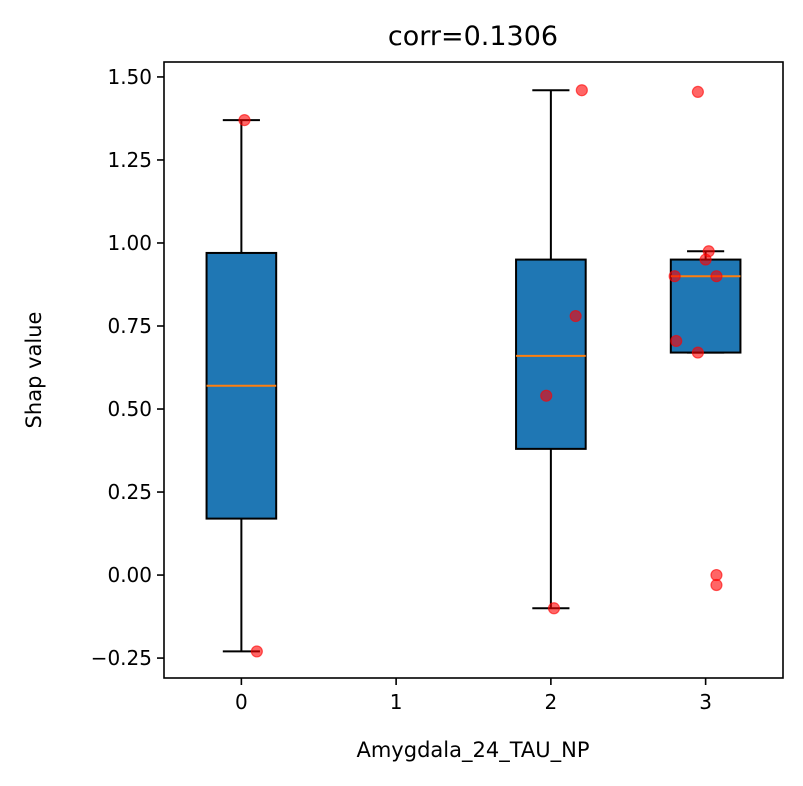 This screenshot has height=786, width=803. Describe the element at coordinates (129, 160) in the screenshot. I see `y-tick-label-6: 1.25` at that location.